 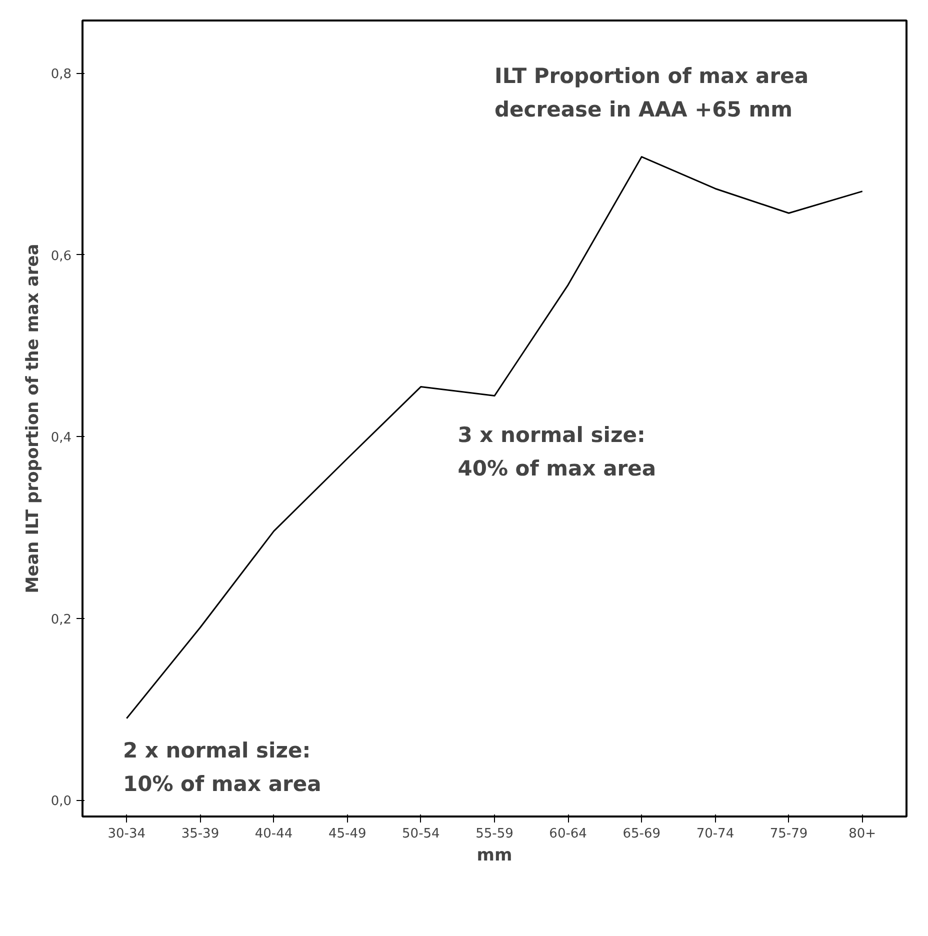 I want to click on x-tick-label: 70-74, so click(x=715, y=834).